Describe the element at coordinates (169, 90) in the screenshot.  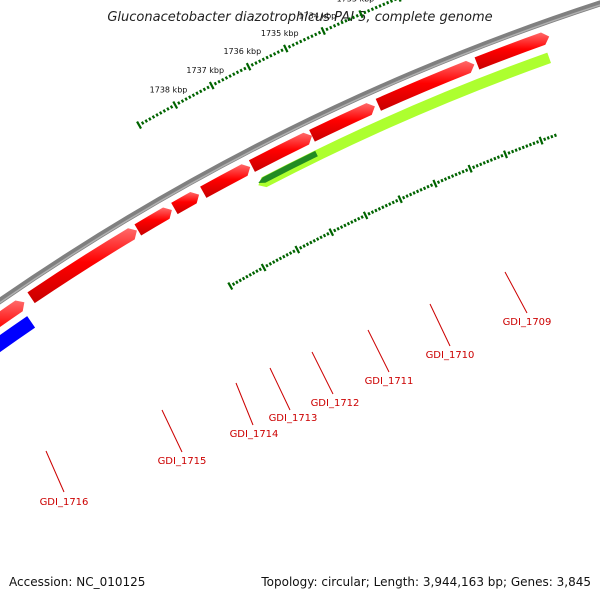
I see `tick-label: 1738 kbp` at that location.